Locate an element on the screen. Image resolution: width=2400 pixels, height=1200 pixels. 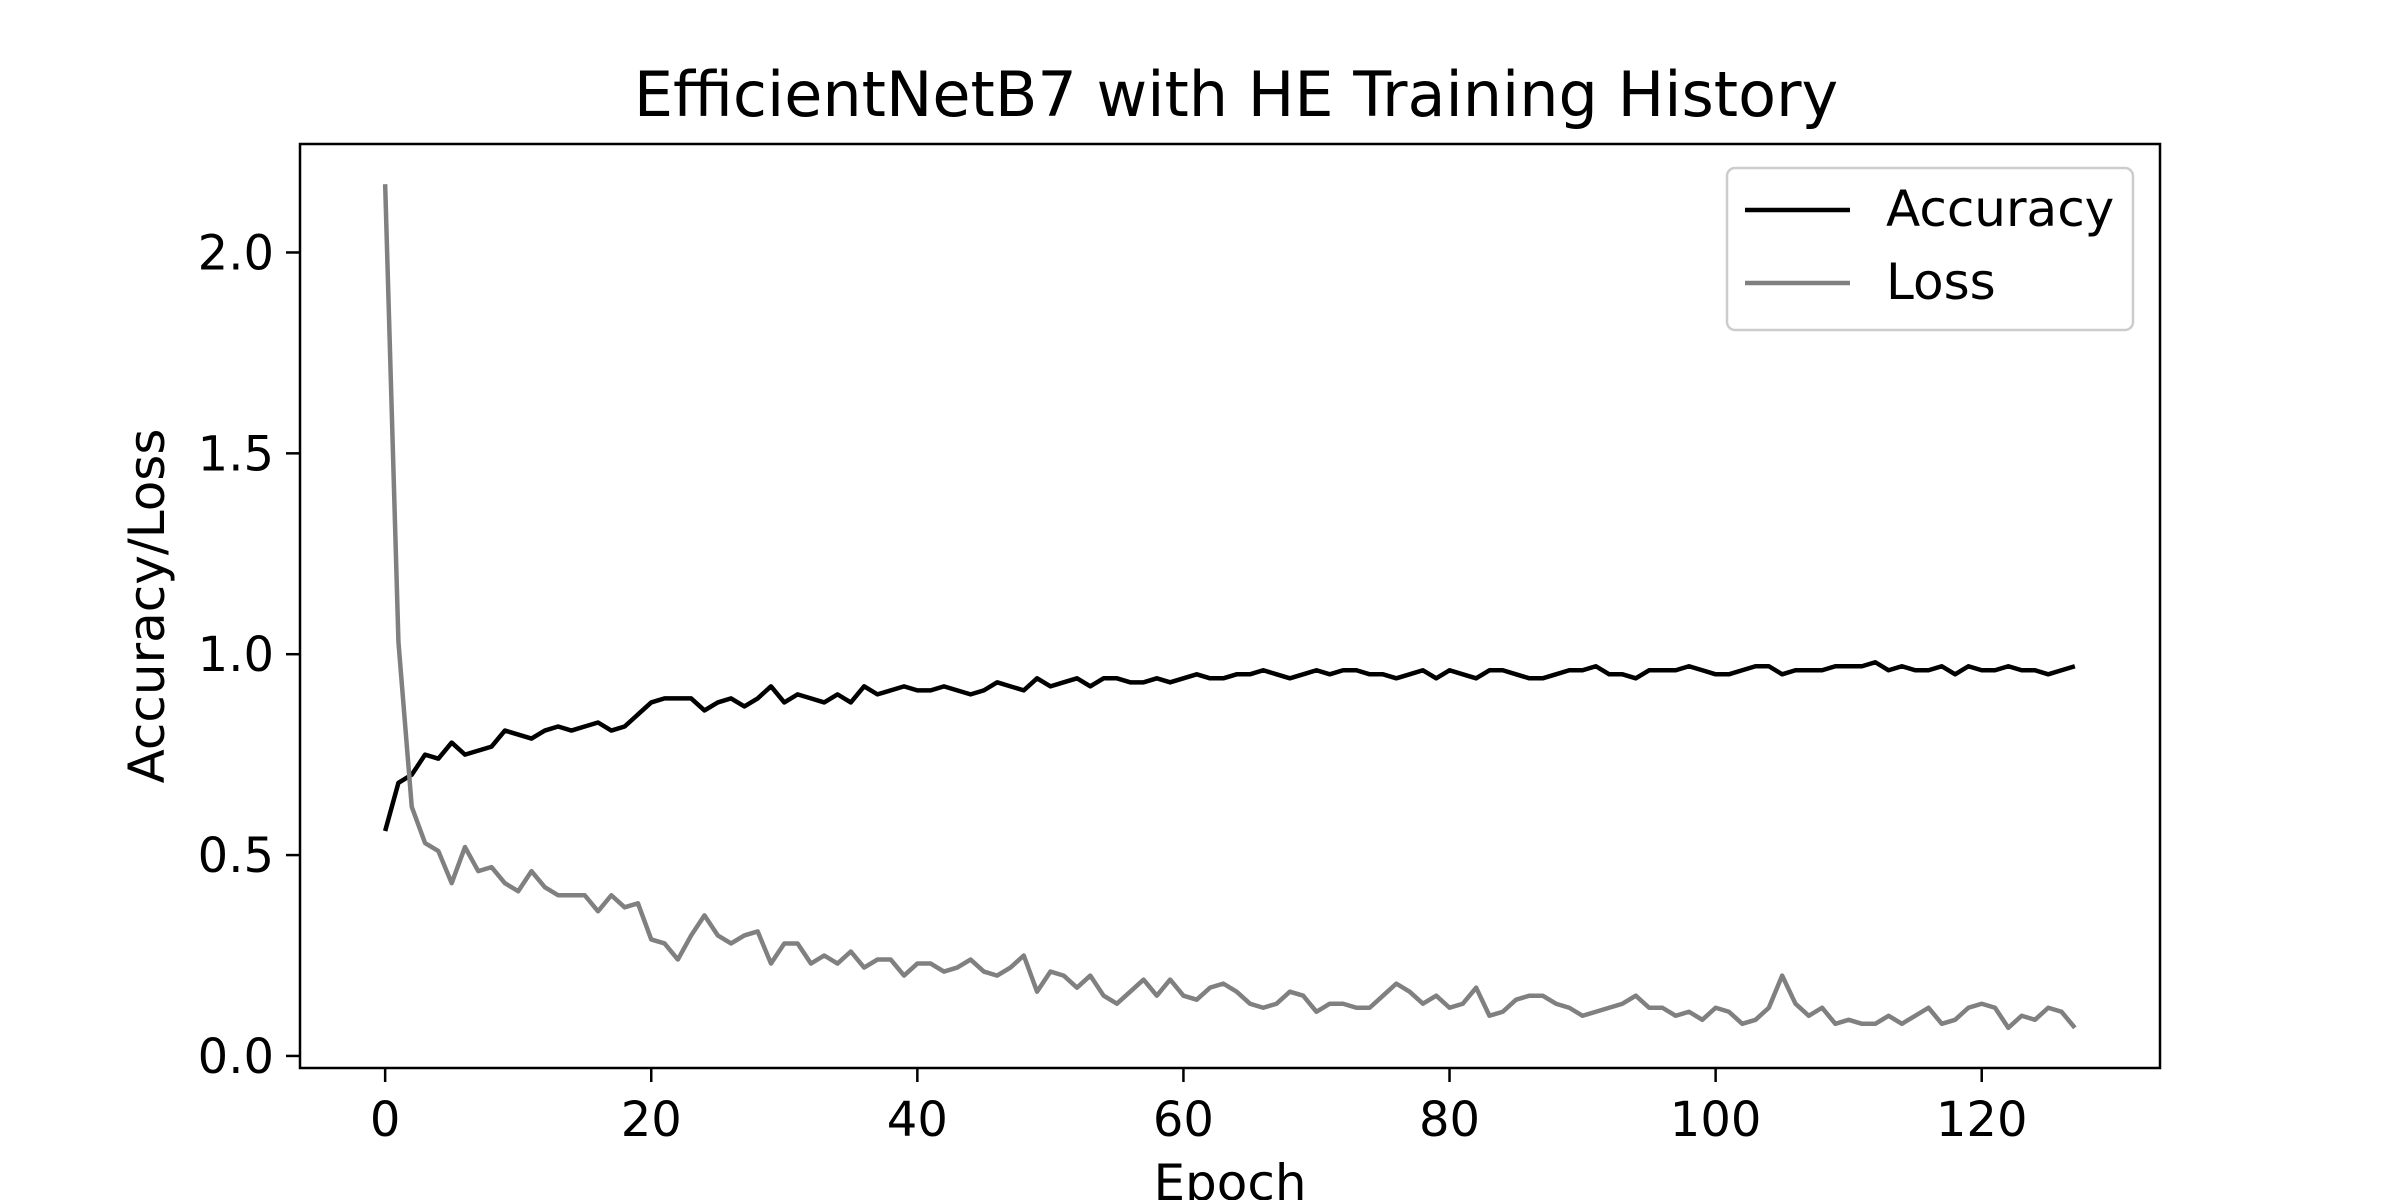
x-tick-label: 80 is located at coordinates (1449, 1120).